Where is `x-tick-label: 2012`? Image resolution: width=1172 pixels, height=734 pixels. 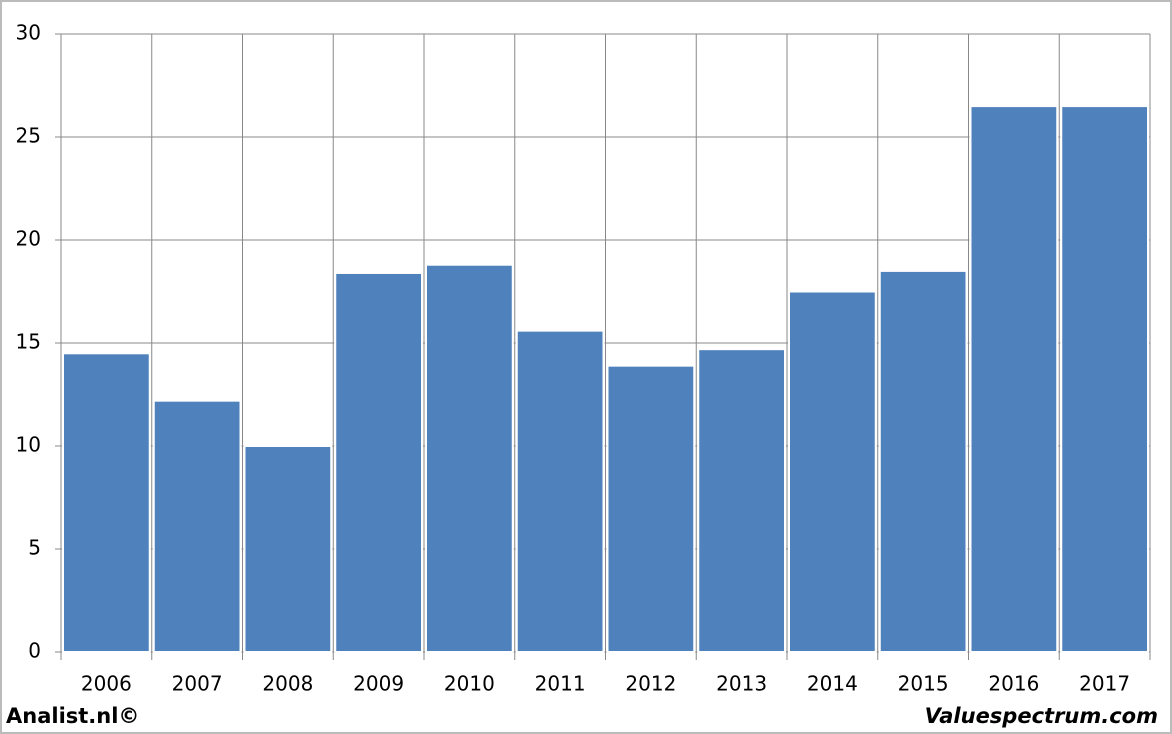
x-tick-label: 2012 is located at coordinates (650, 684).